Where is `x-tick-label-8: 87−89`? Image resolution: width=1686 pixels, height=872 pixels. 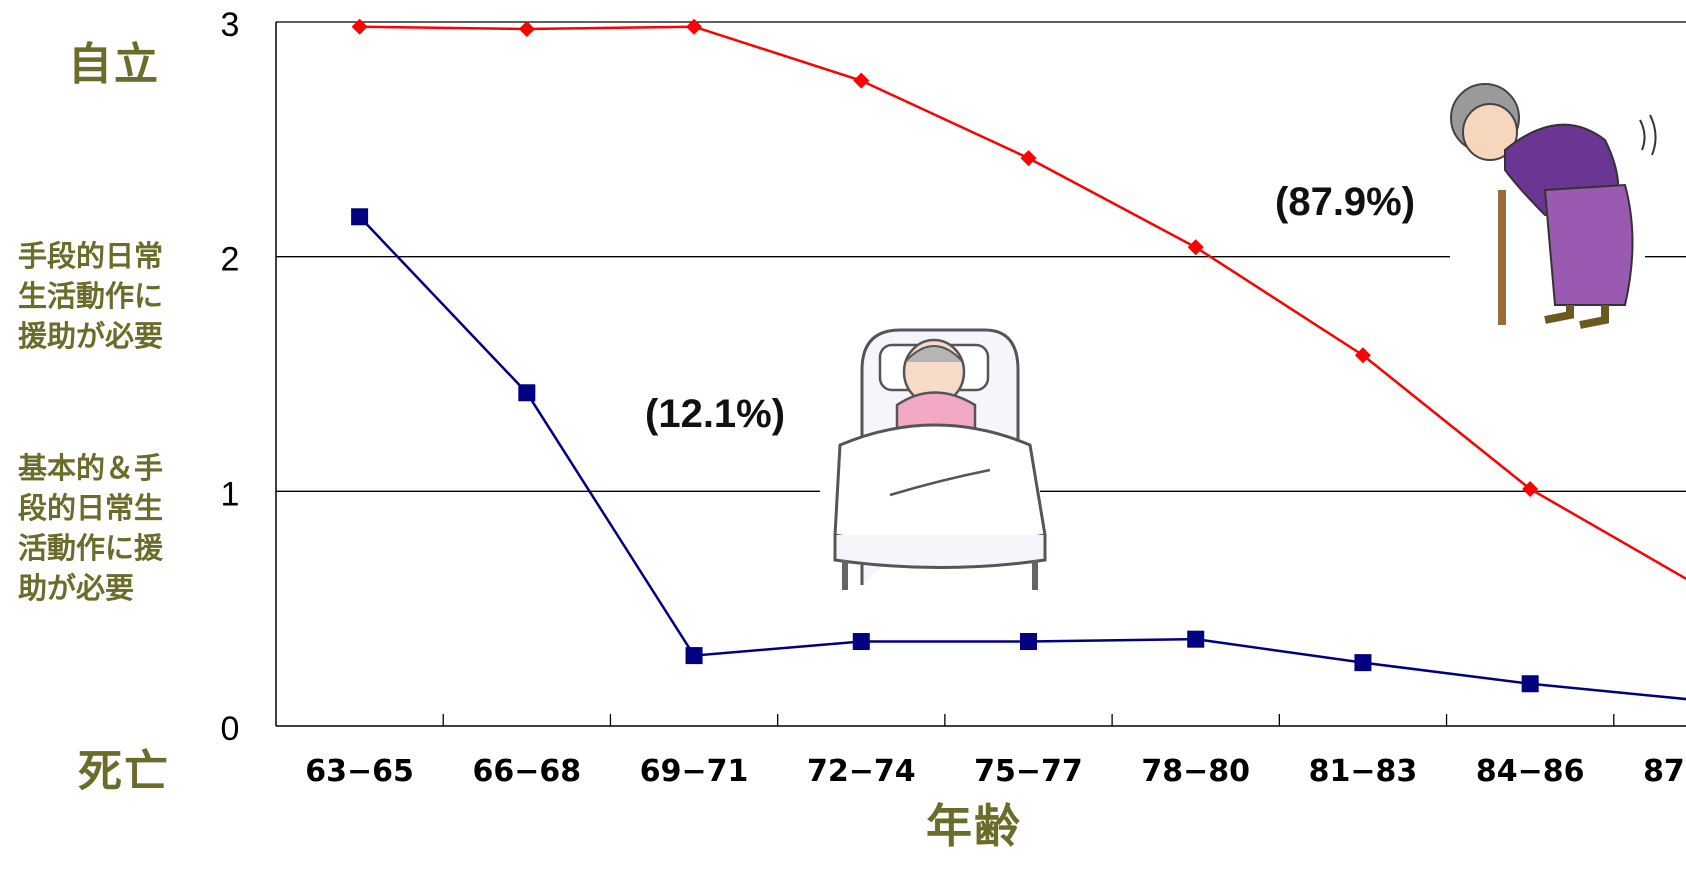 x-tick-label-8: 87−89 is located at coordinates (1664, 771).